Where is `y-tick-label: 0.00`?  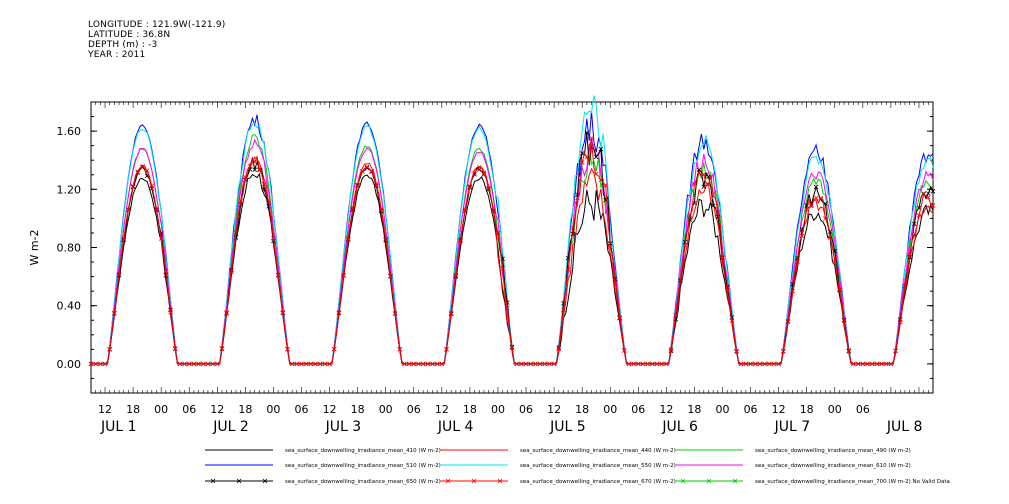 y-tick-label: 0.00 is located at coordinates (69, 364).